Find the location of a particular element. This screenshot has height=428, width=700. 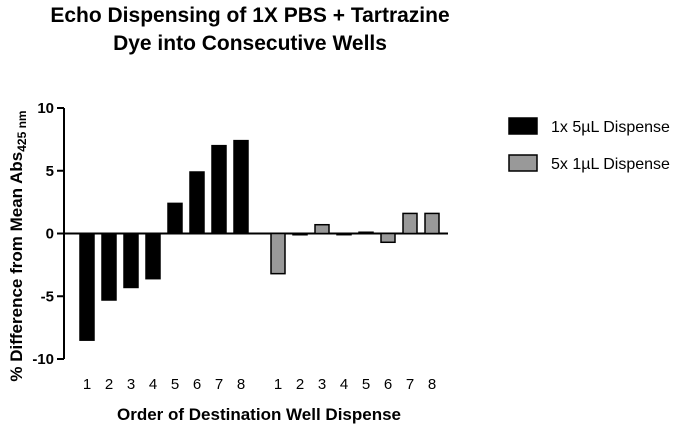

chart-title-line2: Dye into Consecutive Wells is located at coordinates (250, 43).